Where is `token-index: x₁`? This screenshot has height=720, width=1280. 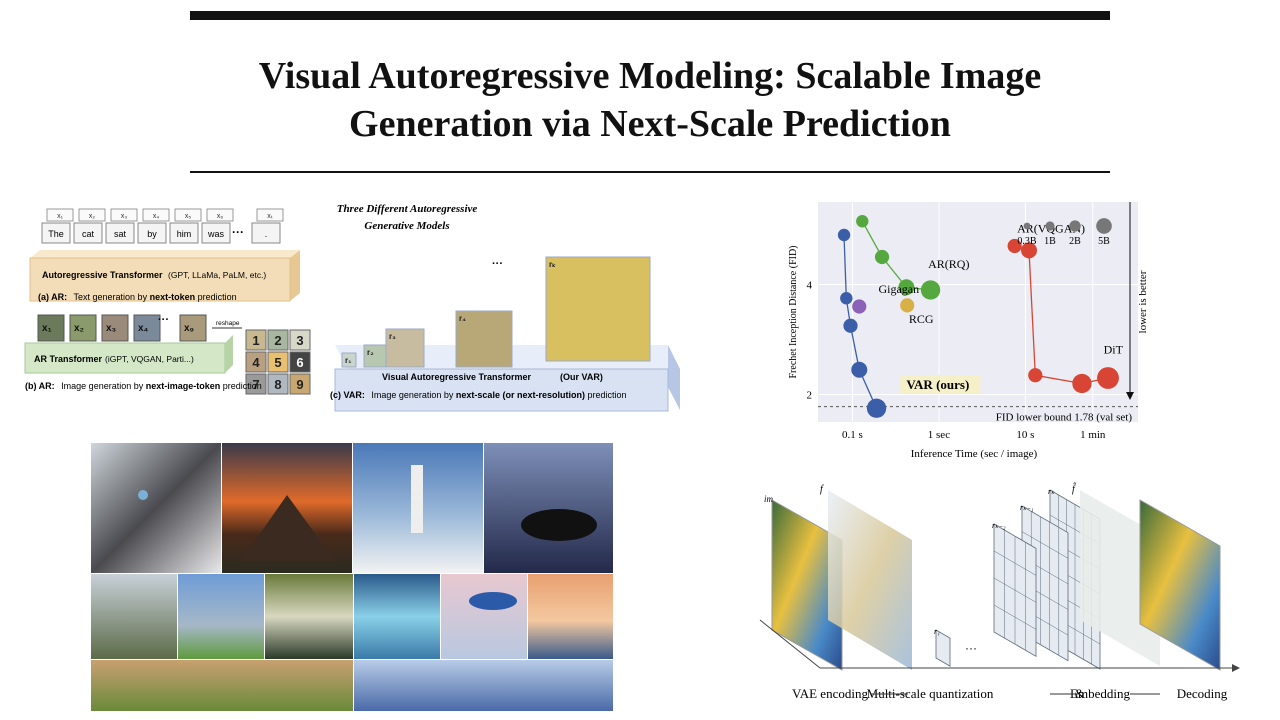
token-index: x₁ is located at coordinates (60, 216).